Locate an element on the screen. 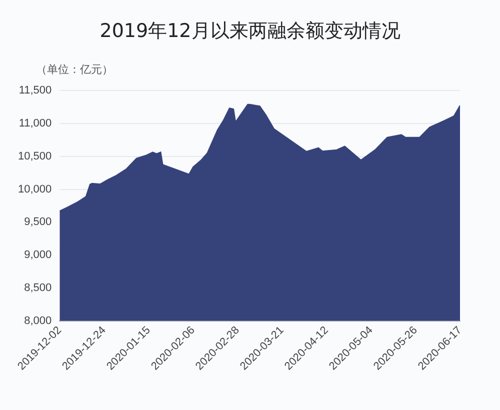 This screenshot has width=500, height=410. y-tick-label: 10,000 is located at coordinates (35, 189).